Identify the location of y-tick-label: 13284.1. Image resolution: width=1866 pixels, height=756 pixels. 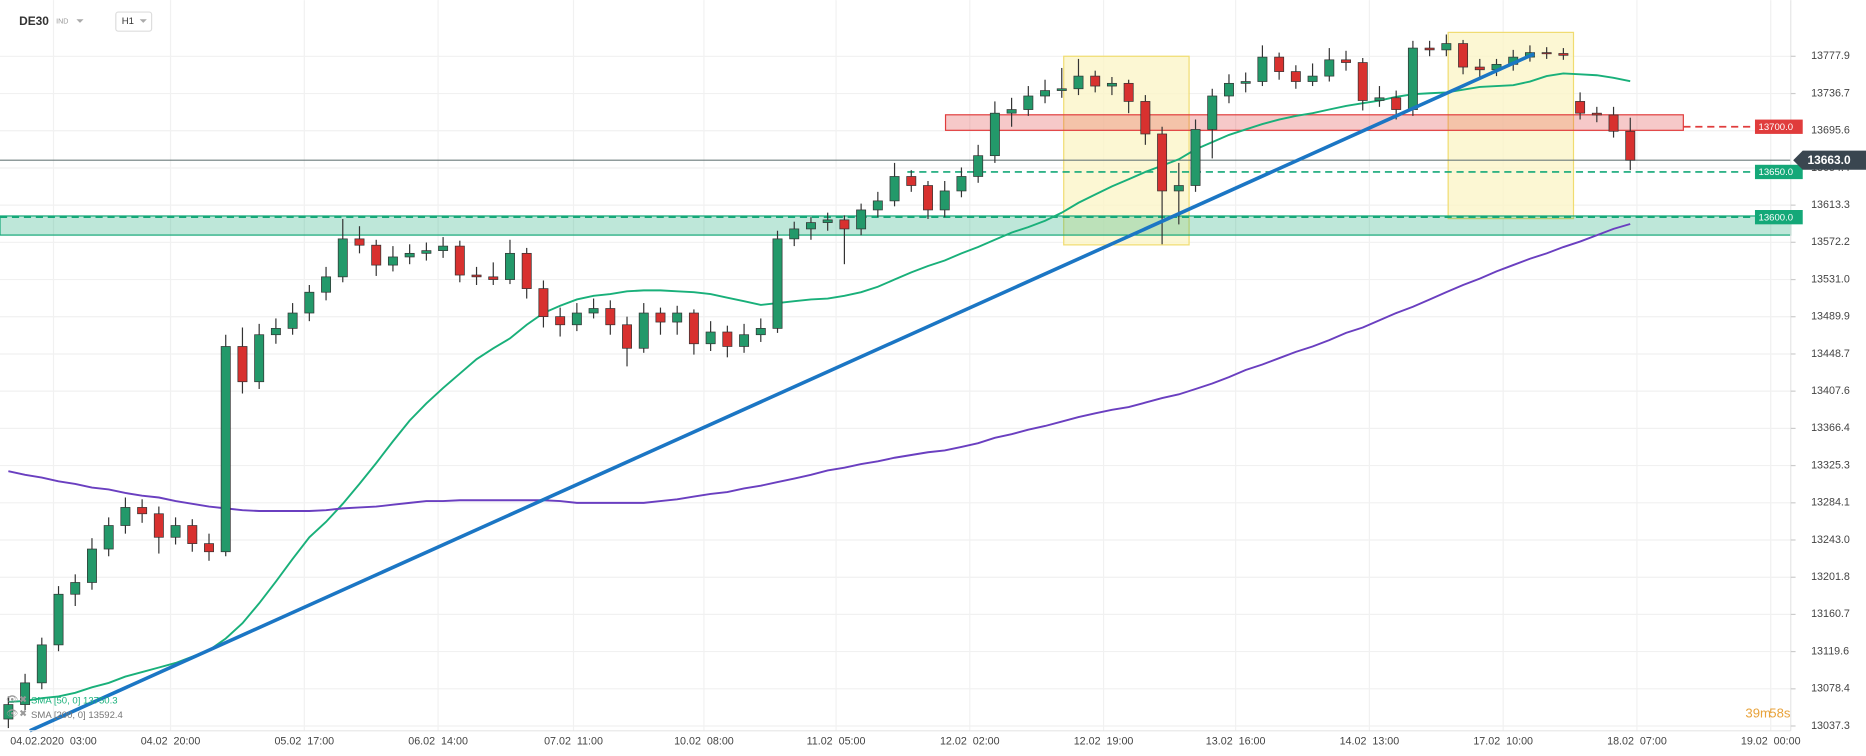
(1830, 503).